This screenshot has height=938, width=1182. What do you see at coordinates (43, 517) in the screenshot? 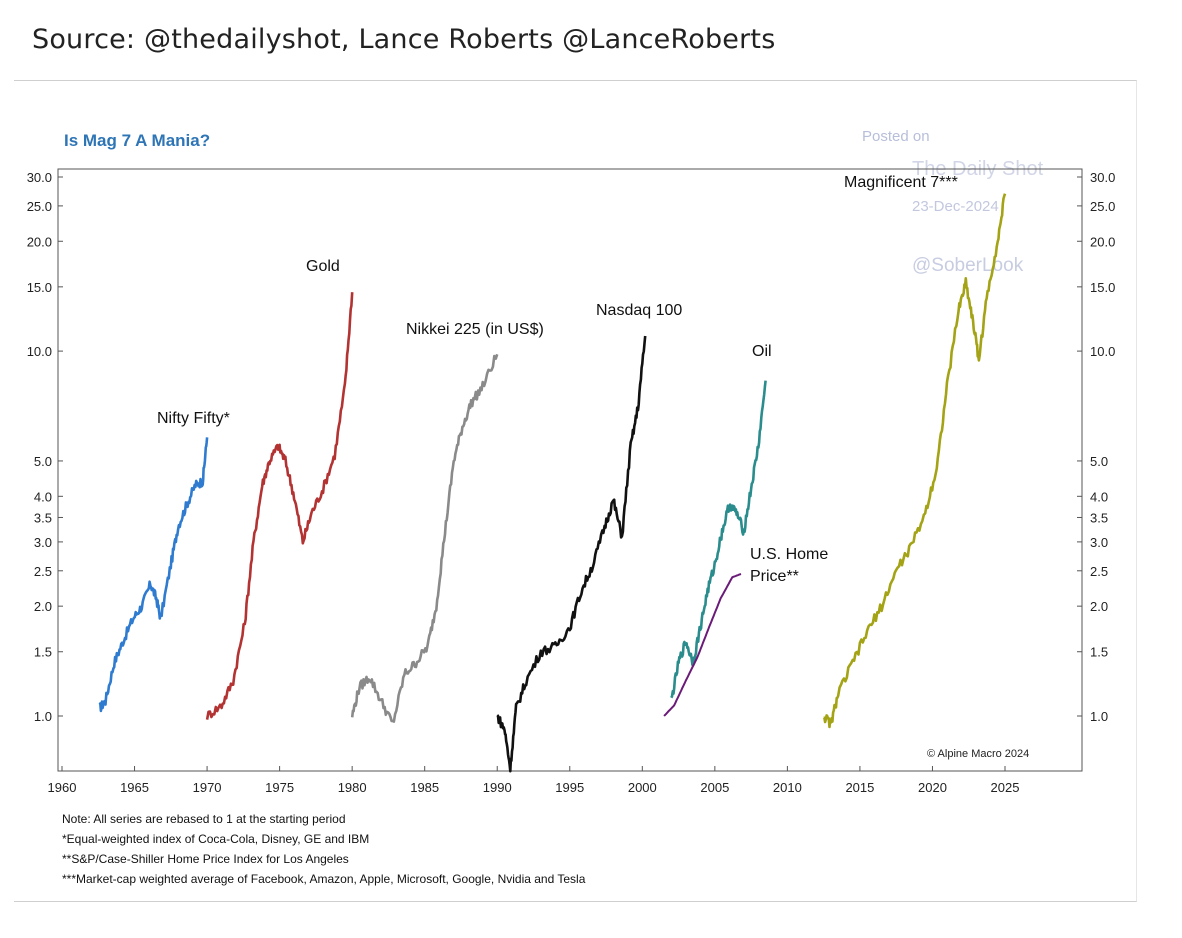
I see `y-tick-label-left: 3.5` at bounding box center [43, 517].